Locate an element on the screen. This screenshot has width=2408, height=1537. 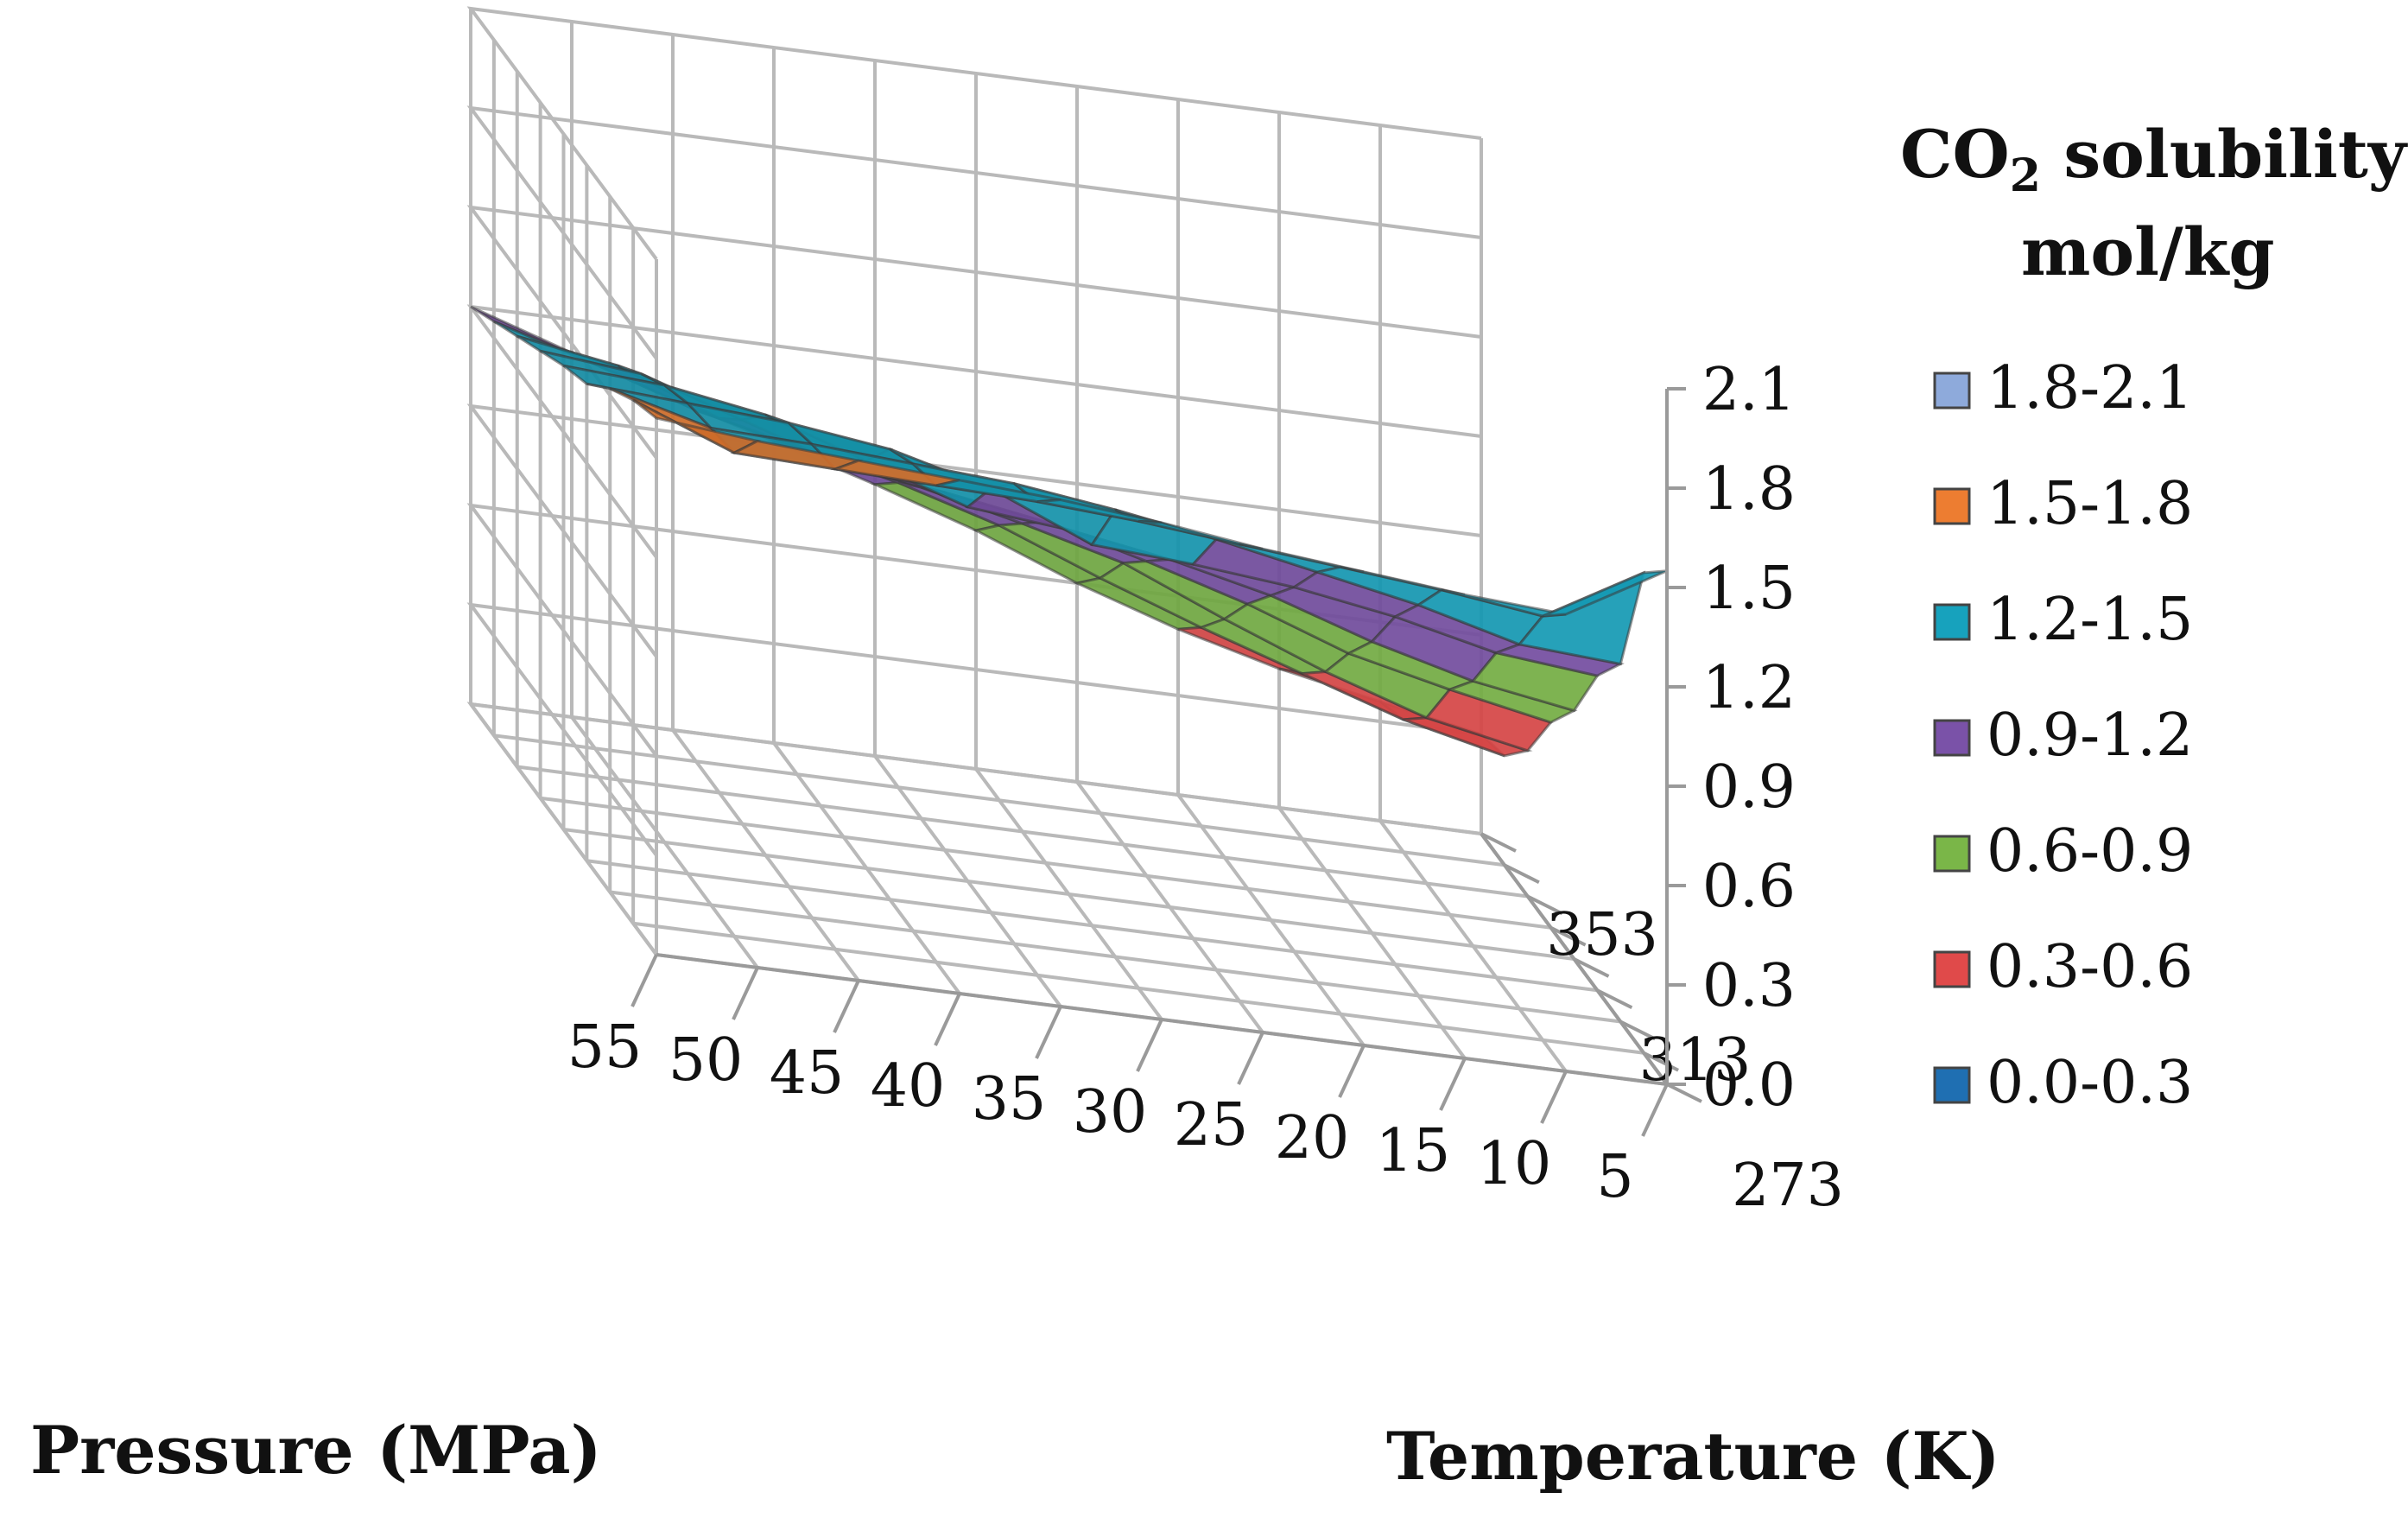
pressure-tick-label: 20 is located at coordinates (1312, 1138).